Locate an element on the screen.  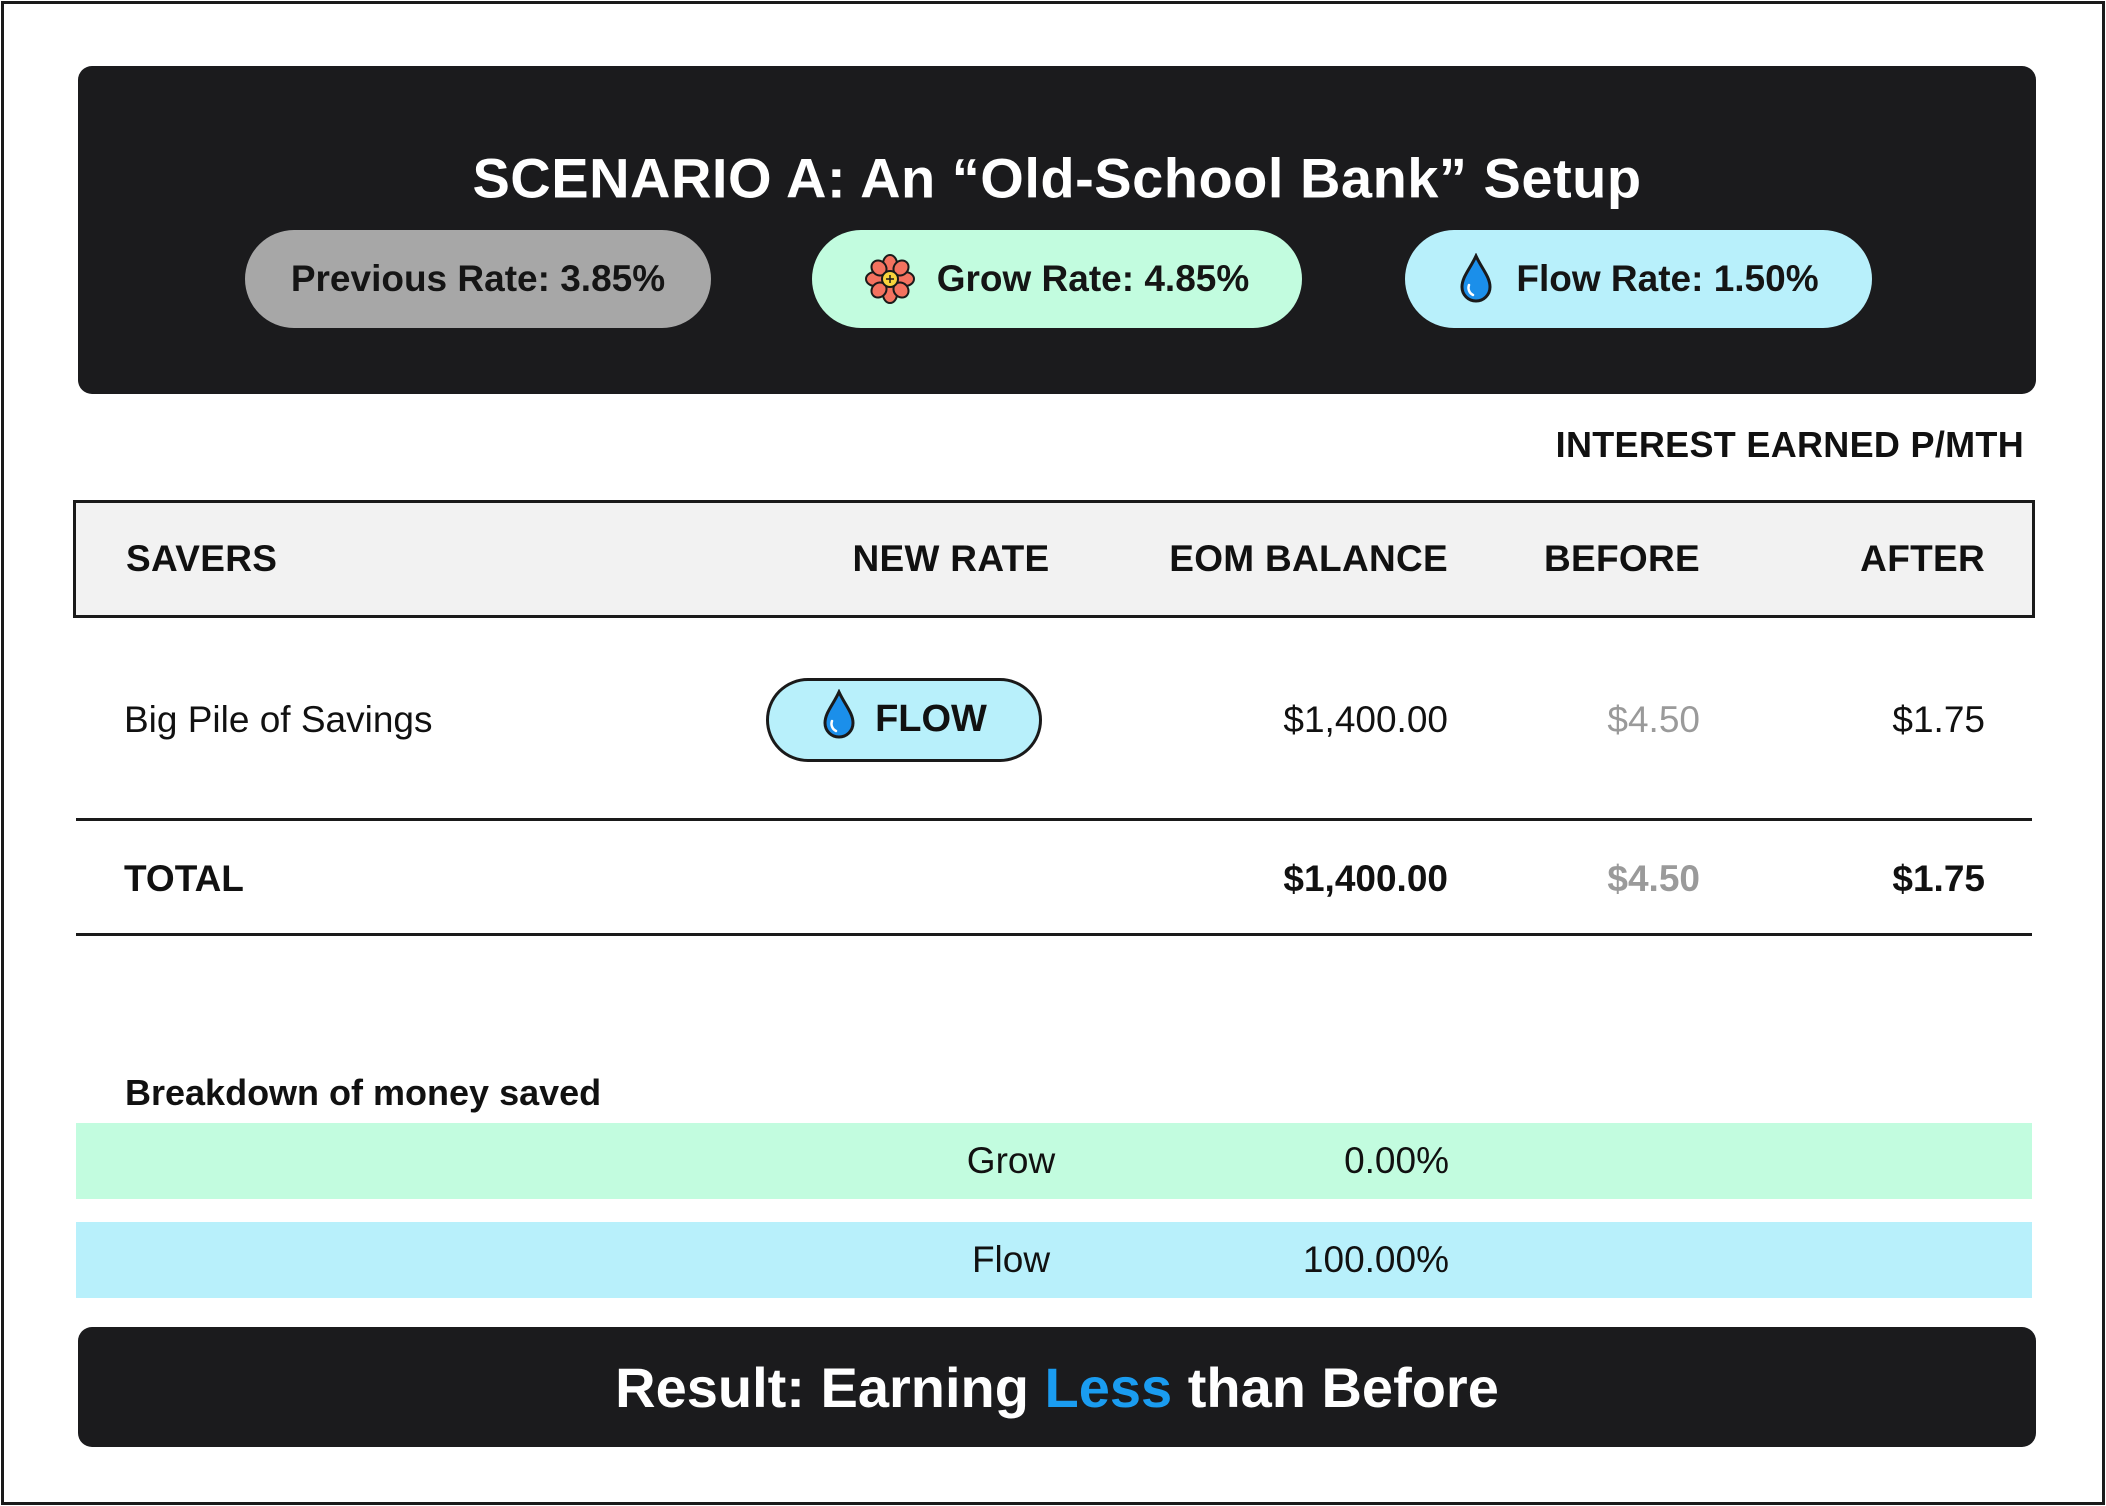
flower-icon is located at coordinates (889, 279).